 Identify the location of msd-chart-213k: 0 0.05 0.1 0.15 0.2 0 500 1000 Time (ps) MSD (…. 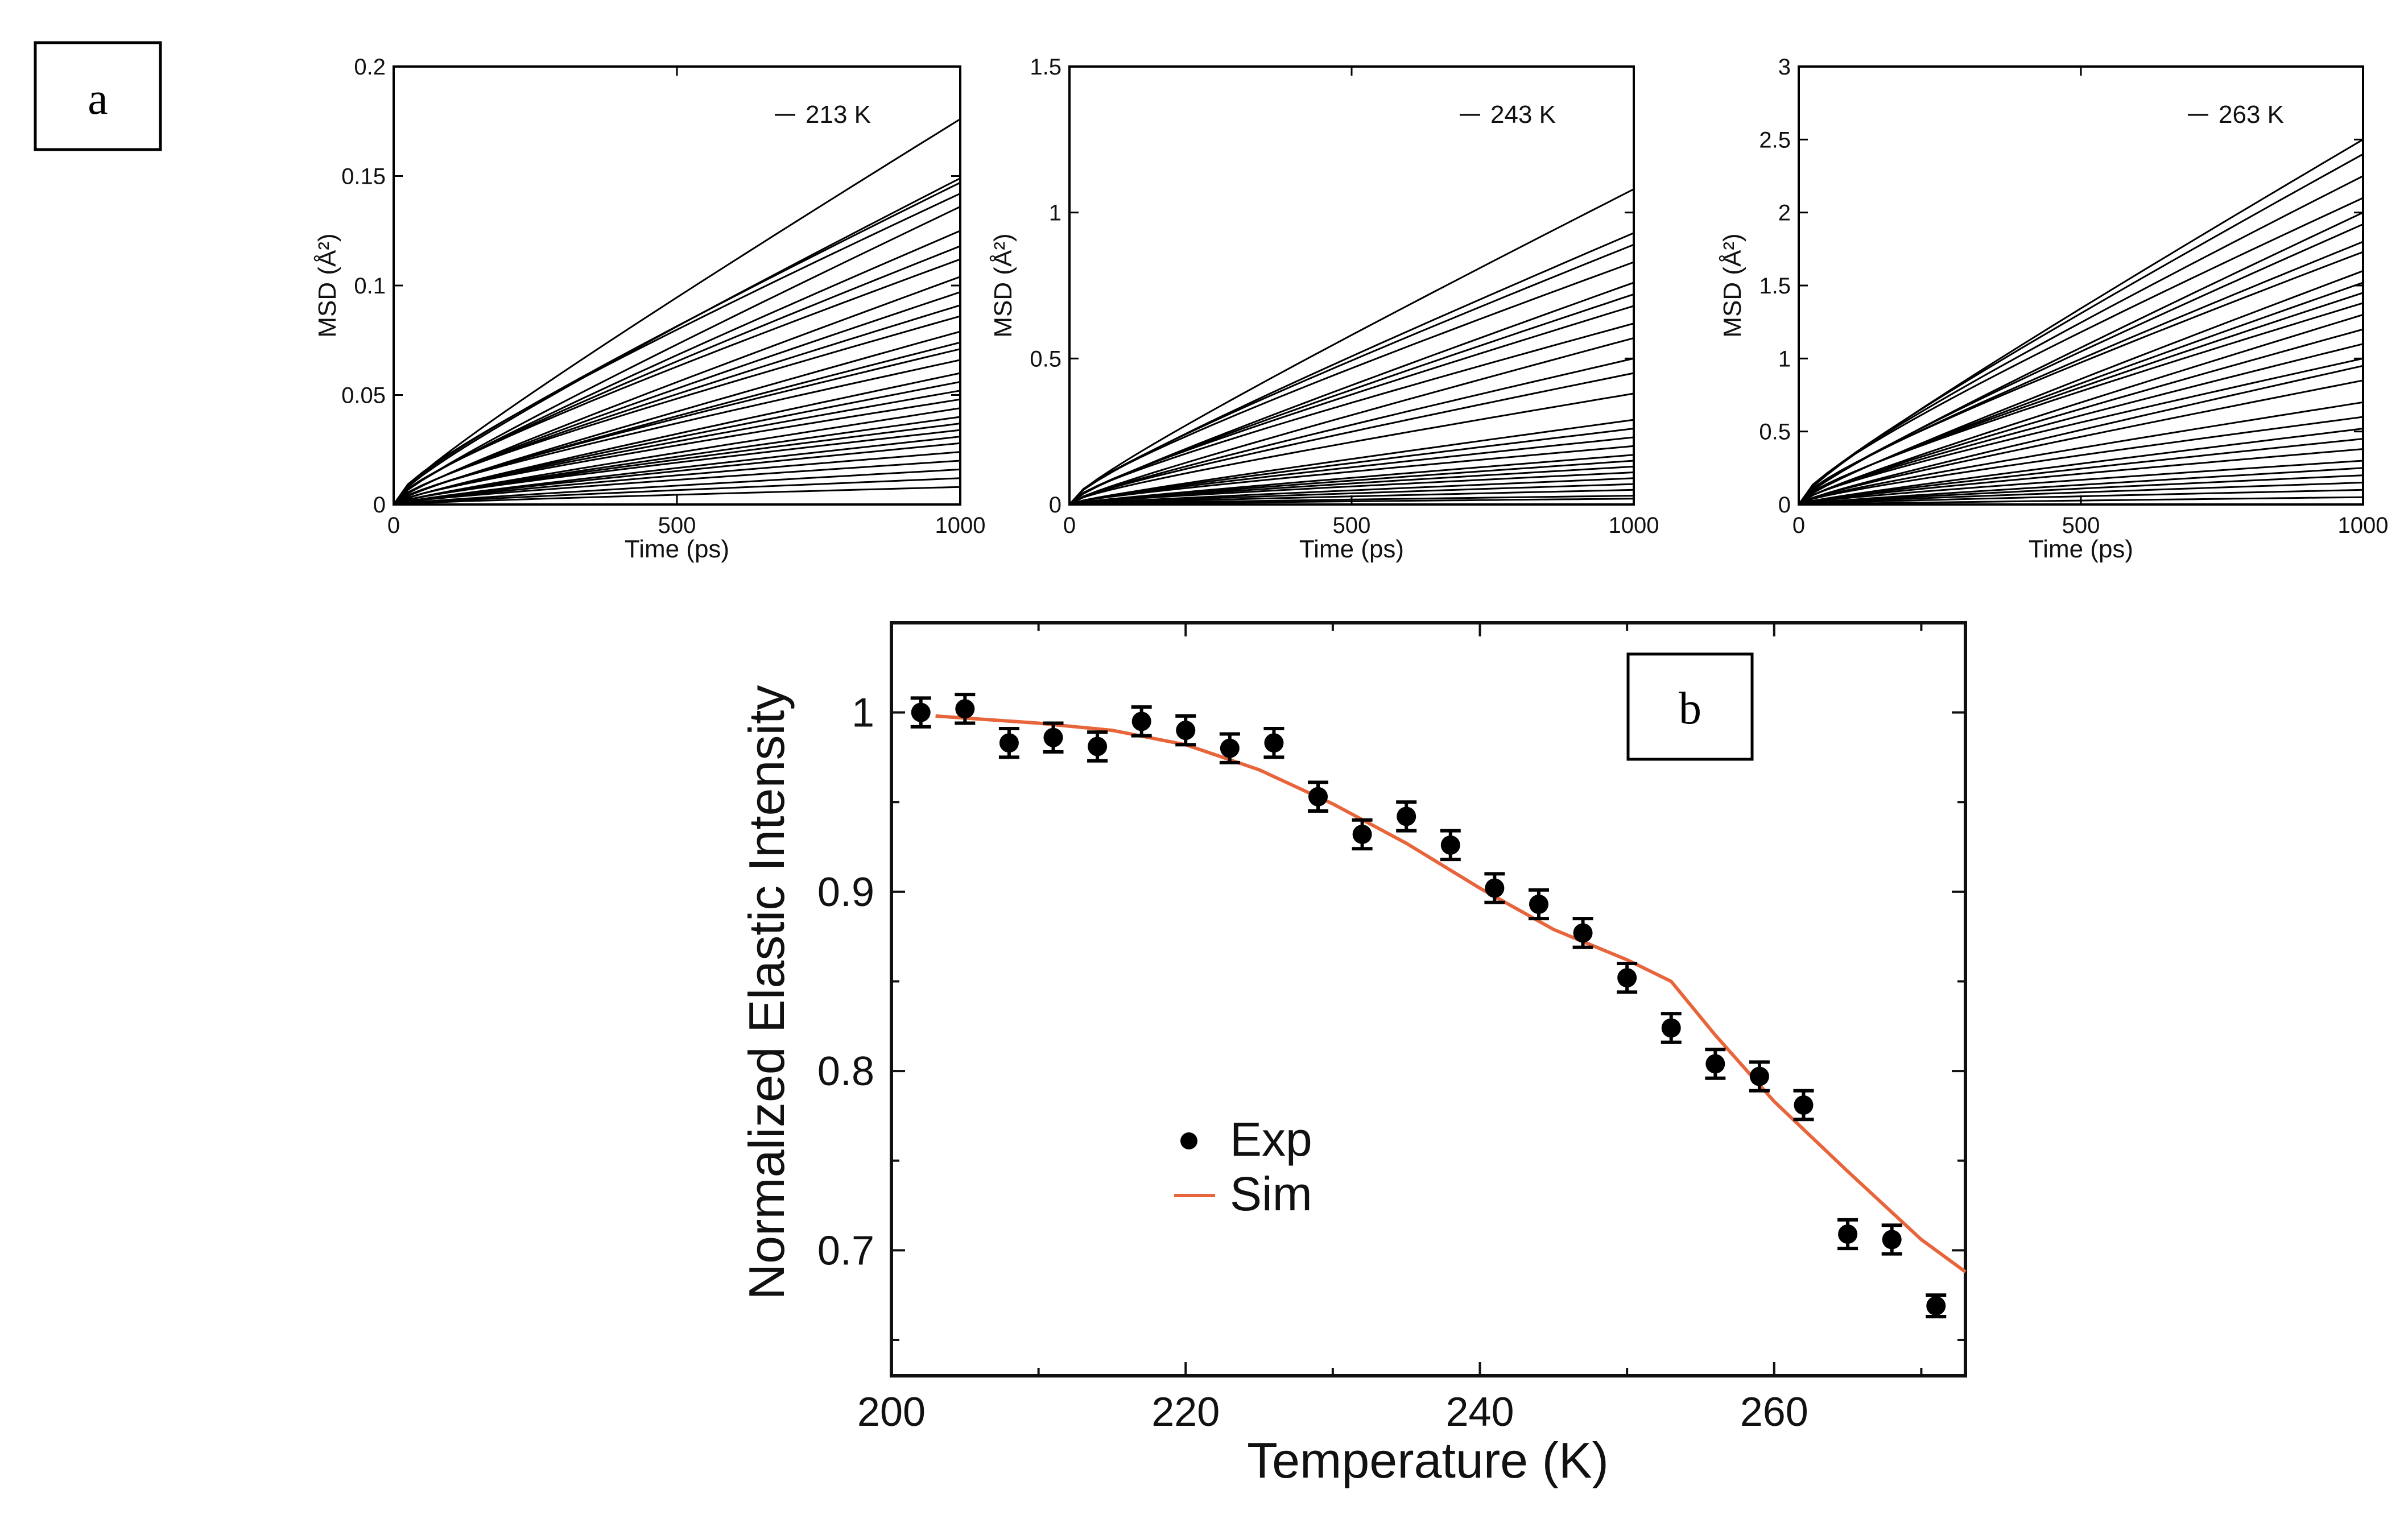
(649, 309).